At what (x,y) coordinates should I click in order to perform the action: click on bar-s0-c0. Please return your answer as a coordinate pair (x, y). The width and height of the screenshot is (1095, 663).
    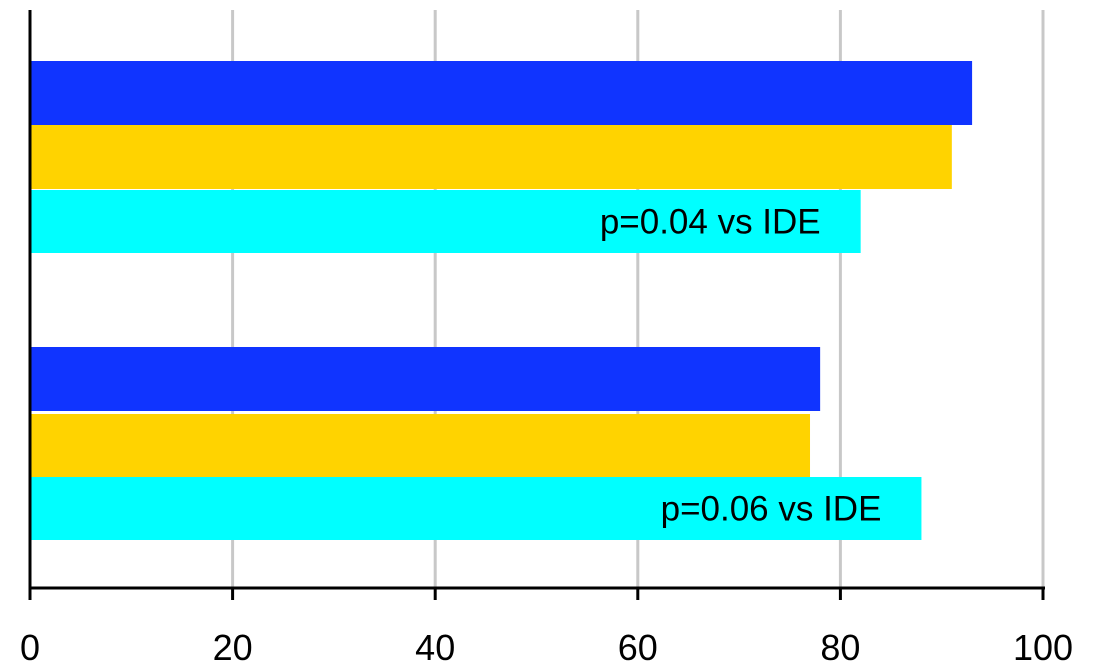
    Looking at the image, I should click on (501, 93).